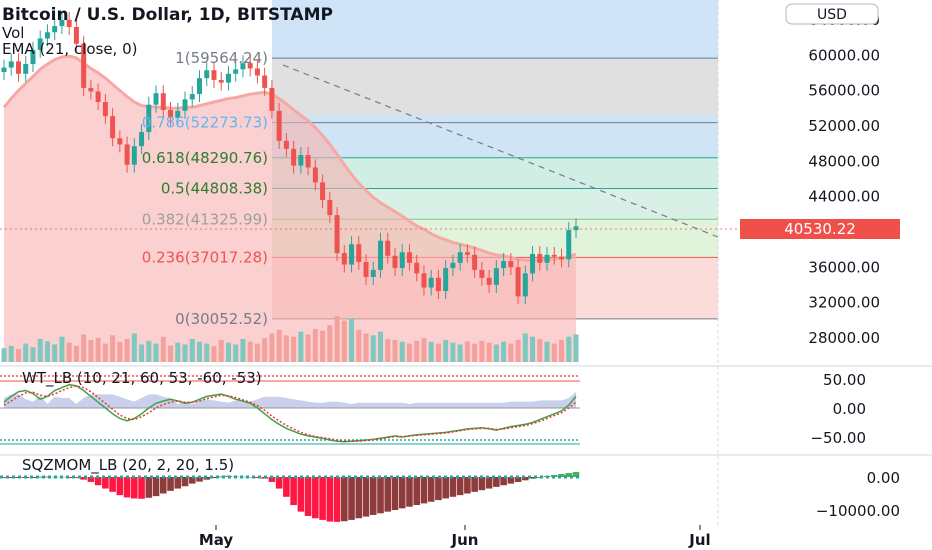  Describe the element at coordinates (844, 126) in the screenshot. I see `price-tick-label: 52000.00` at that location.